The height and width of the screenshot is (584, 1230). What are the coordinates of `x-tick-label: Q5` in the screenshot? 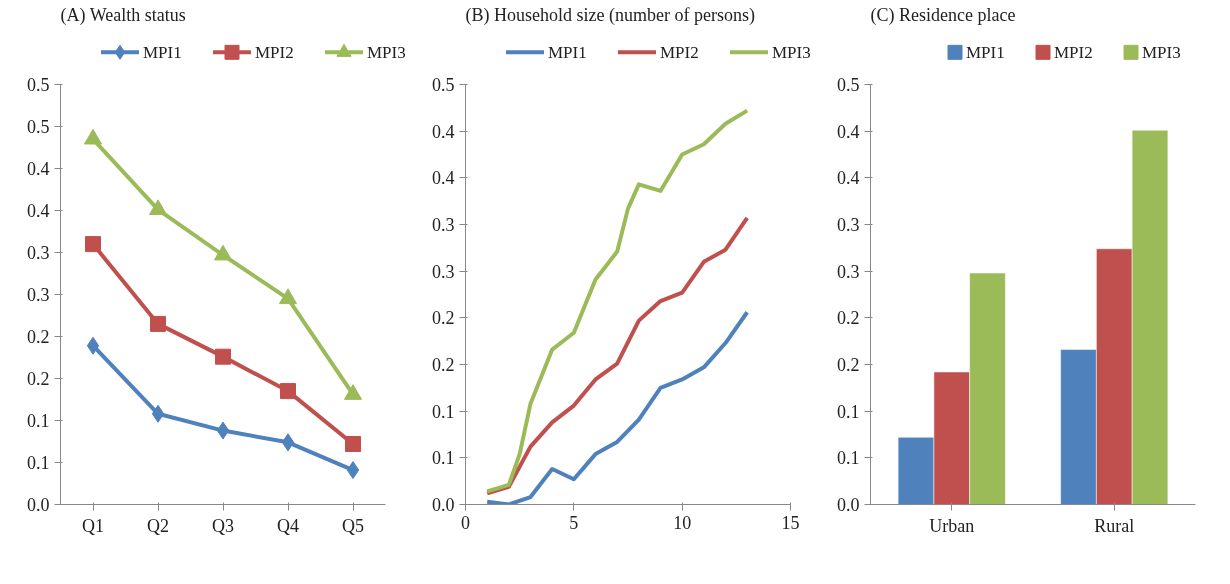 It's located at (353, 525).